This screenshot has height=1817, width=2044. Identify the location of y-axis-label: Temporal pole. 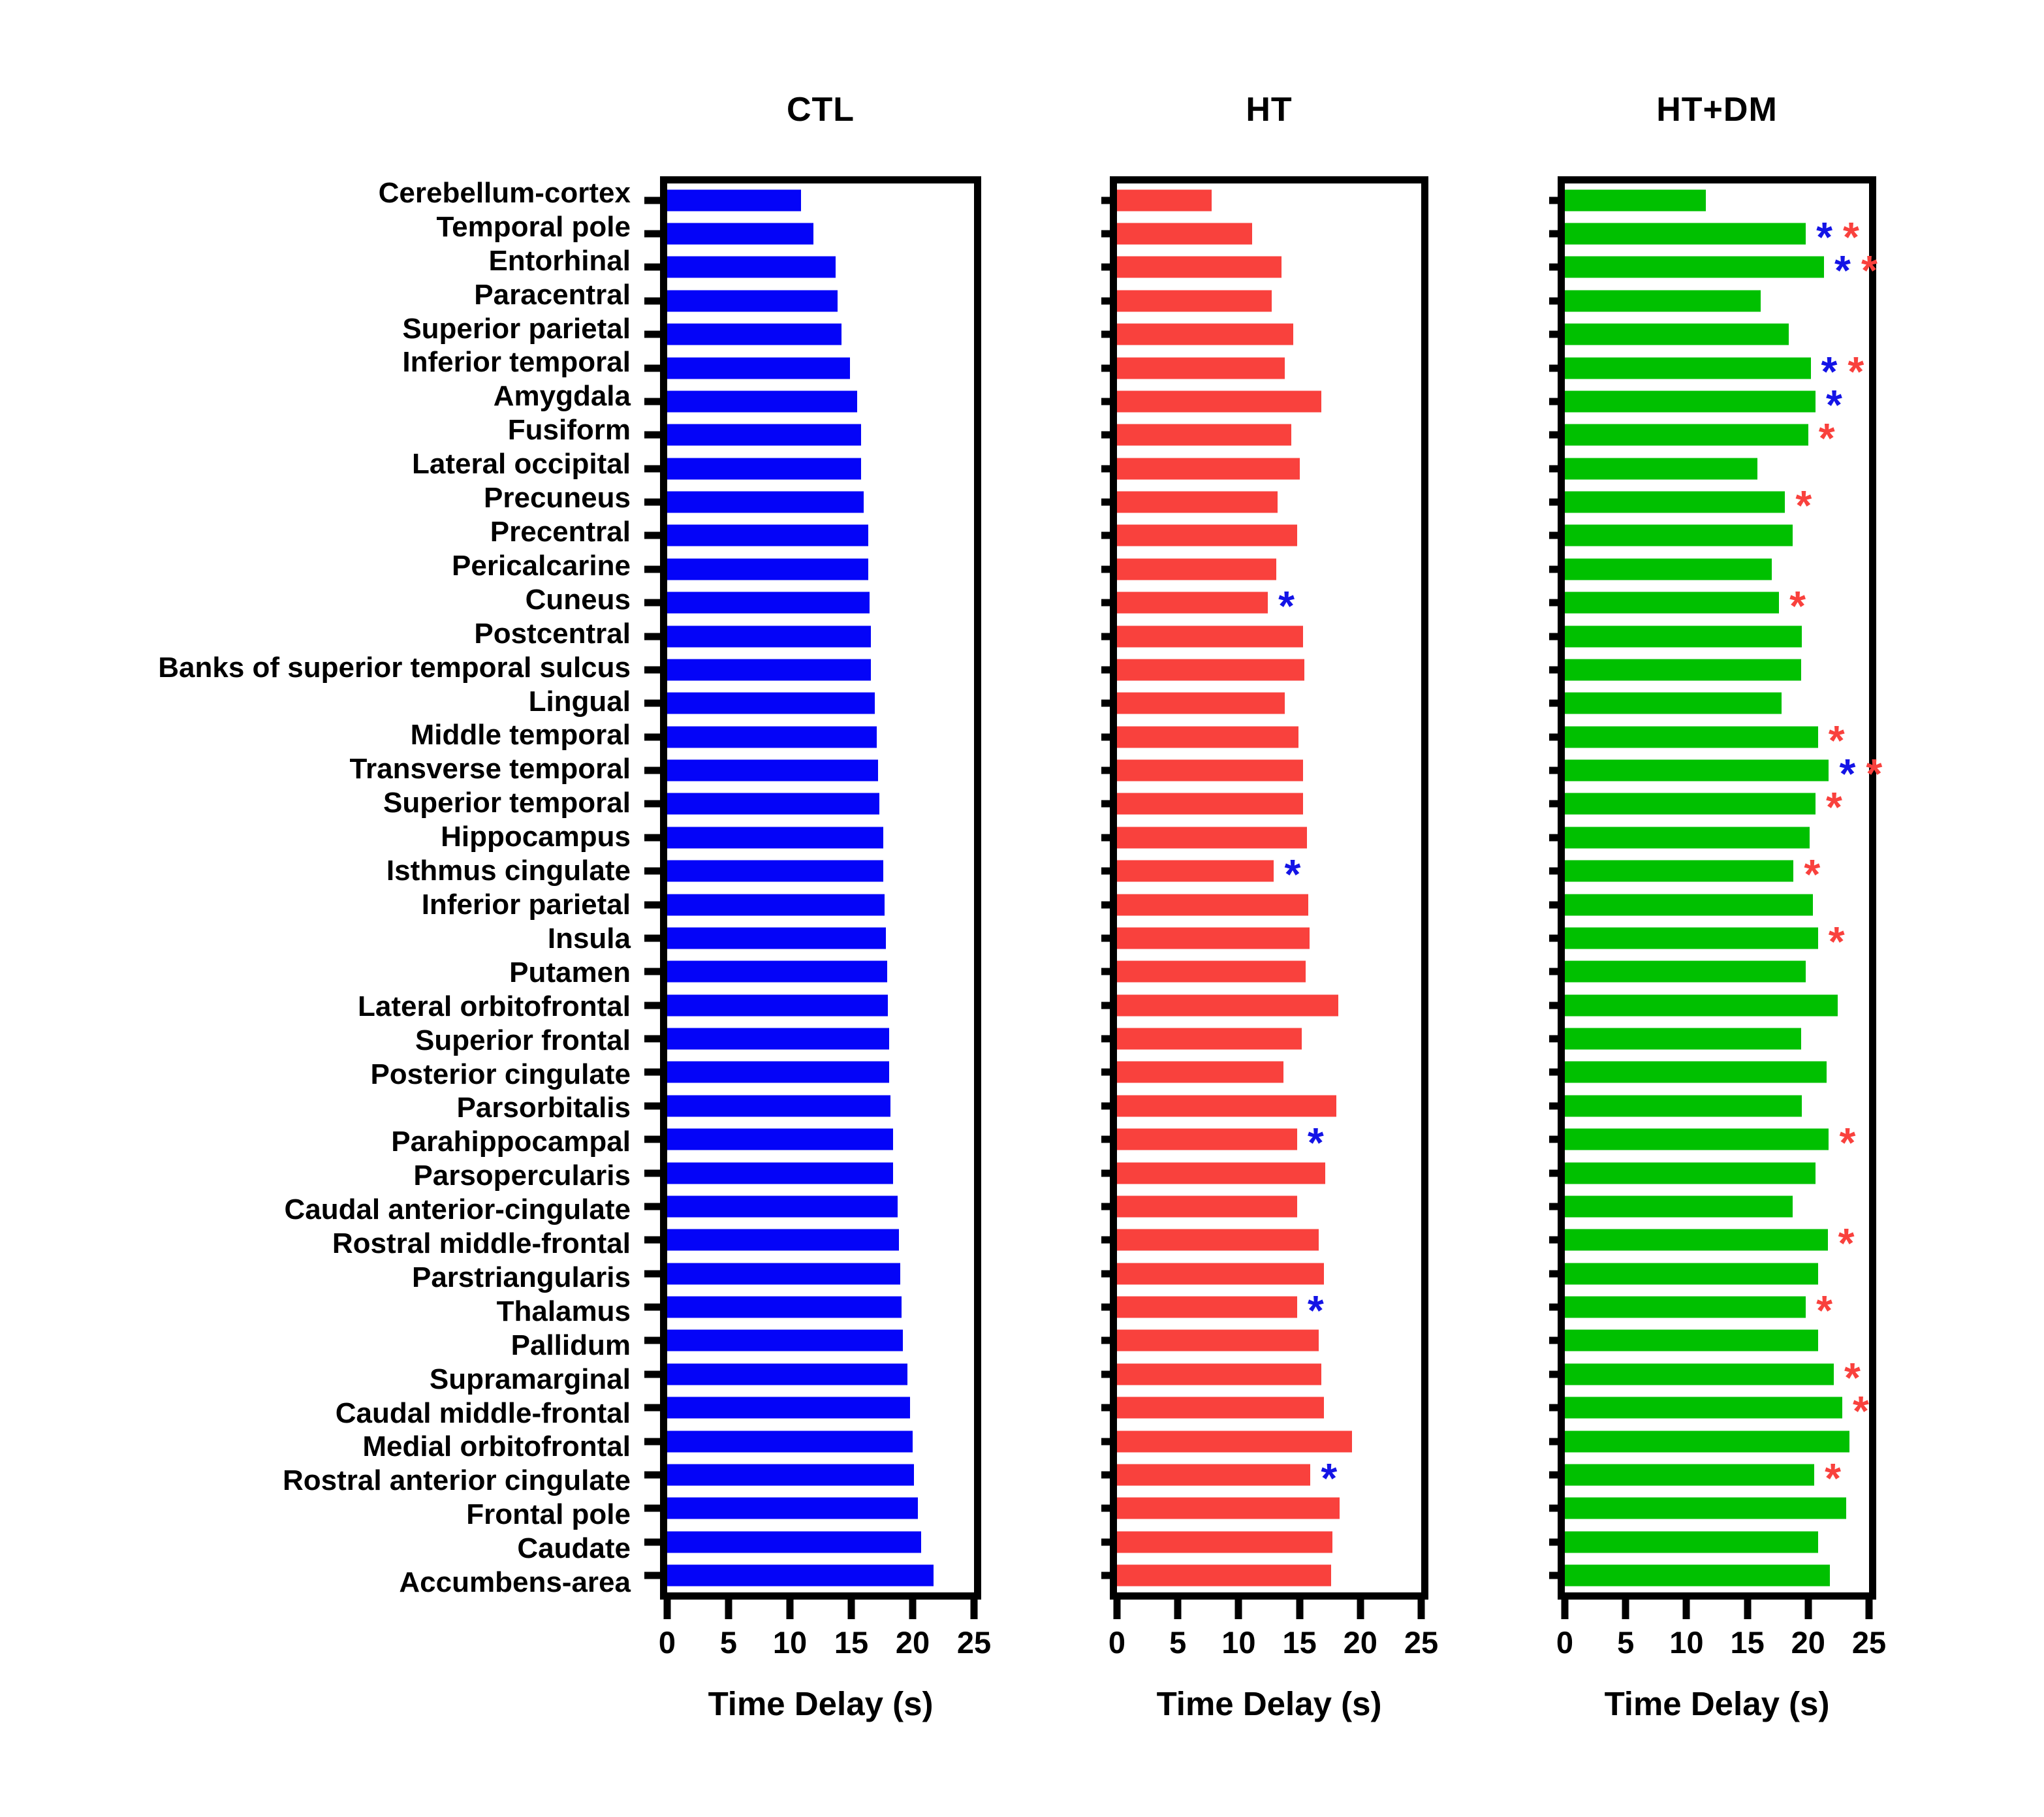
(534, 226).